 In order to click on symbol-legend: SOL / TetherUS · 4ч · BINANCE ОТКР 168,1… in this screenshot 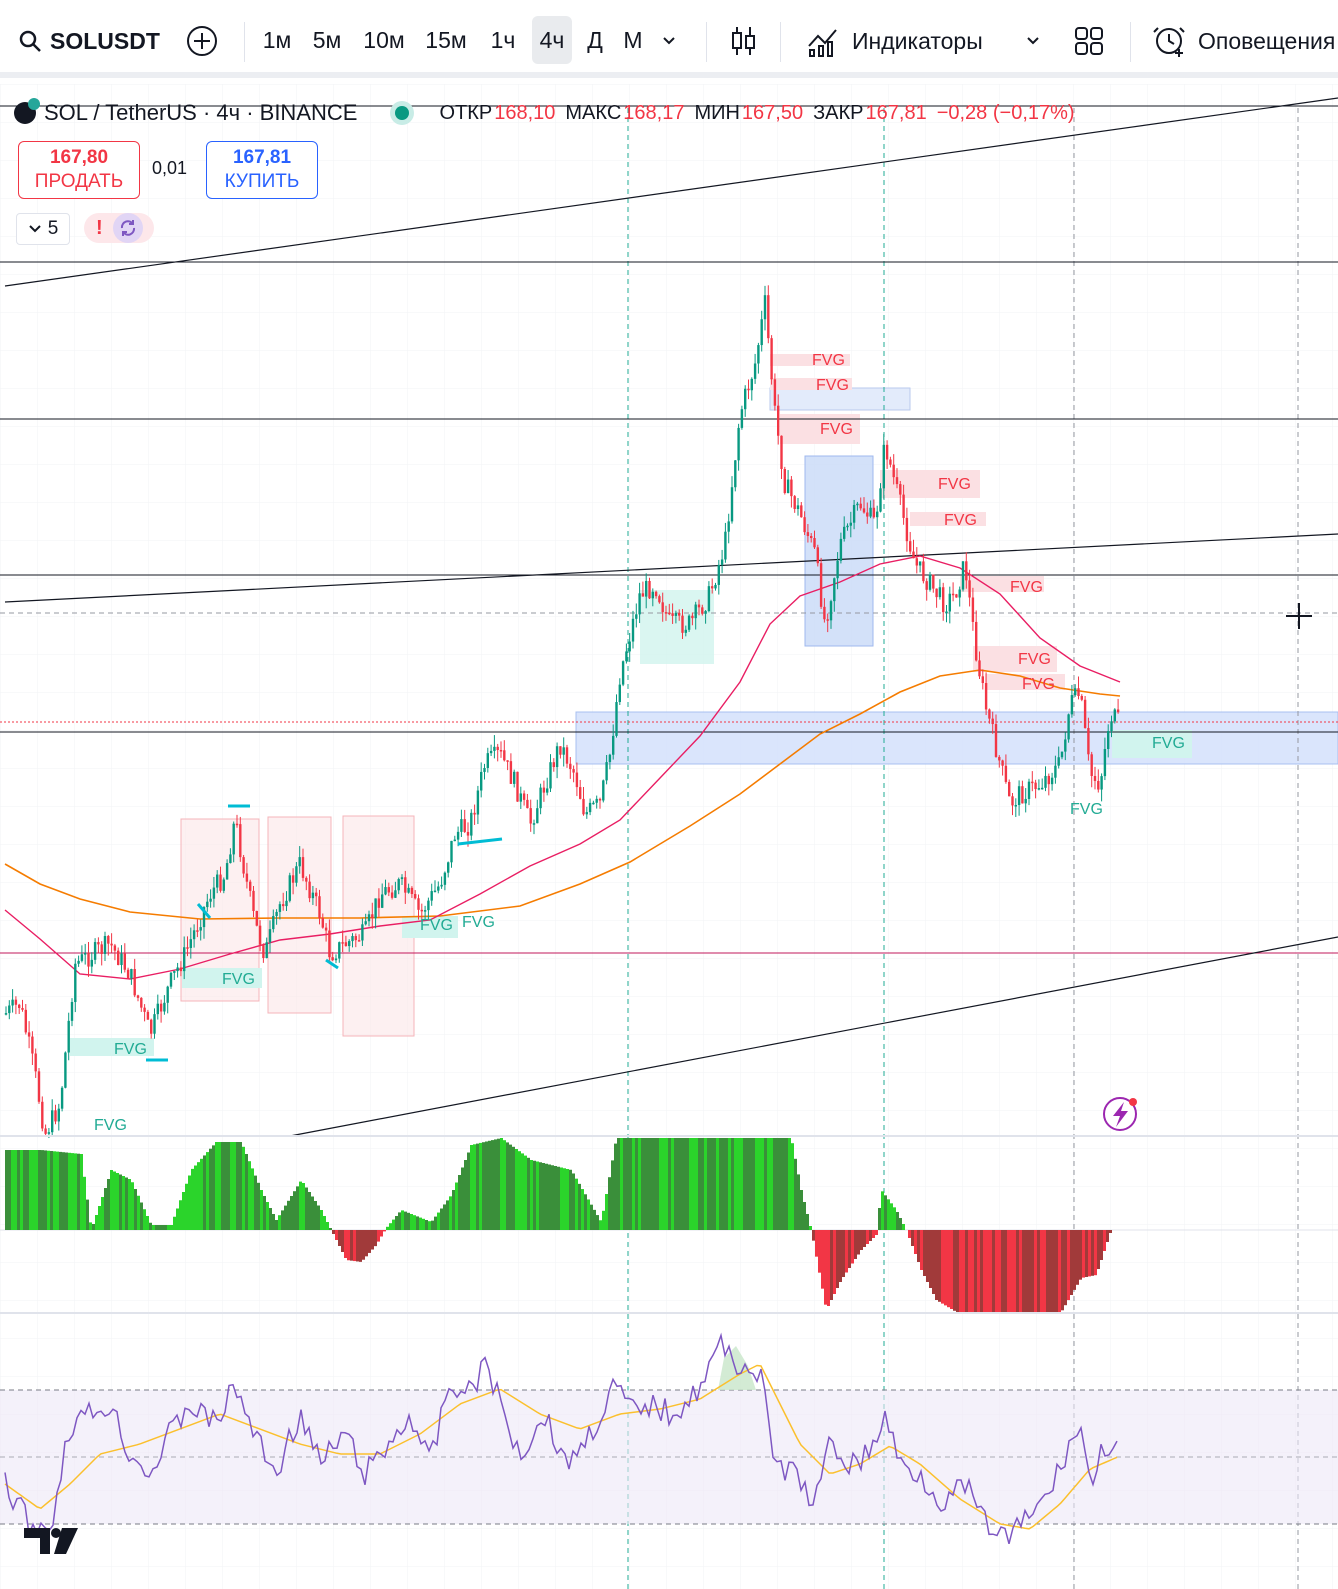, I will do `click(544, 113)`.